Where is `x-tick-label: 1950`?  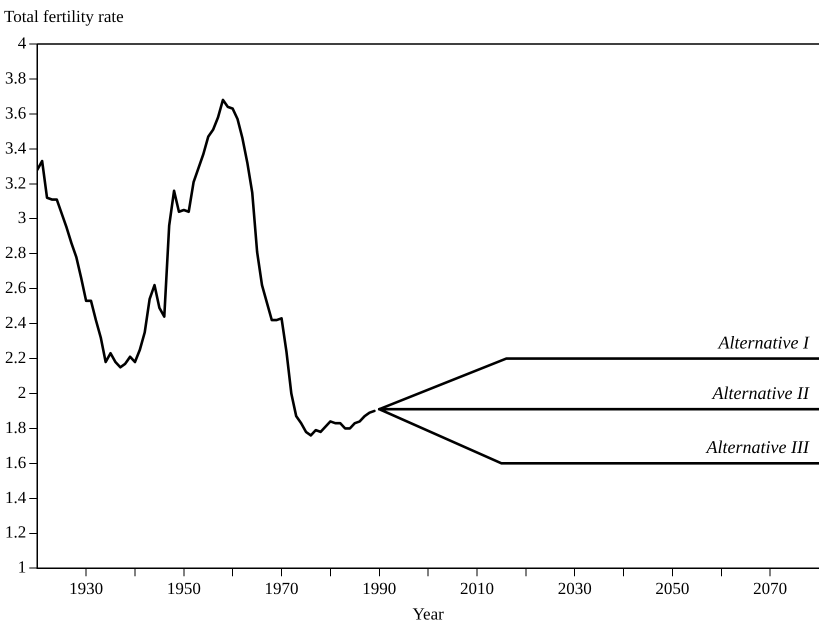 x-tick-label: 1950 is located at coordinates (183, 588).